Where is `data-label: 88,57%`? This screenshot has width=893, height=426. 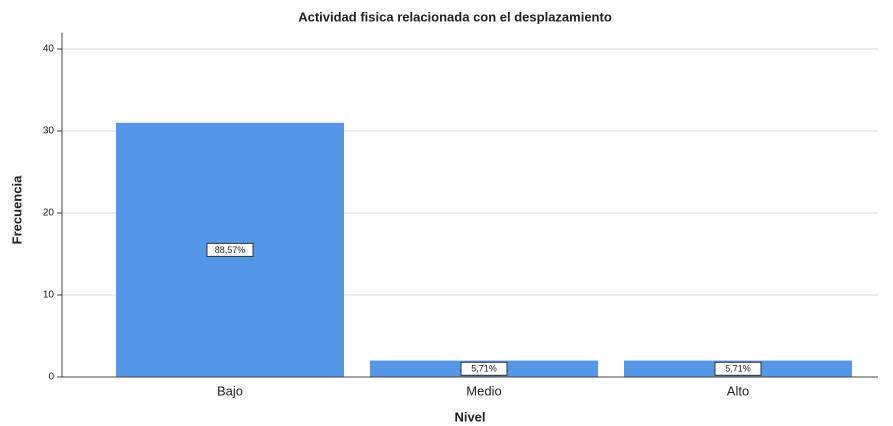 data-label: 88,57% is located at coordinates (230, 250).